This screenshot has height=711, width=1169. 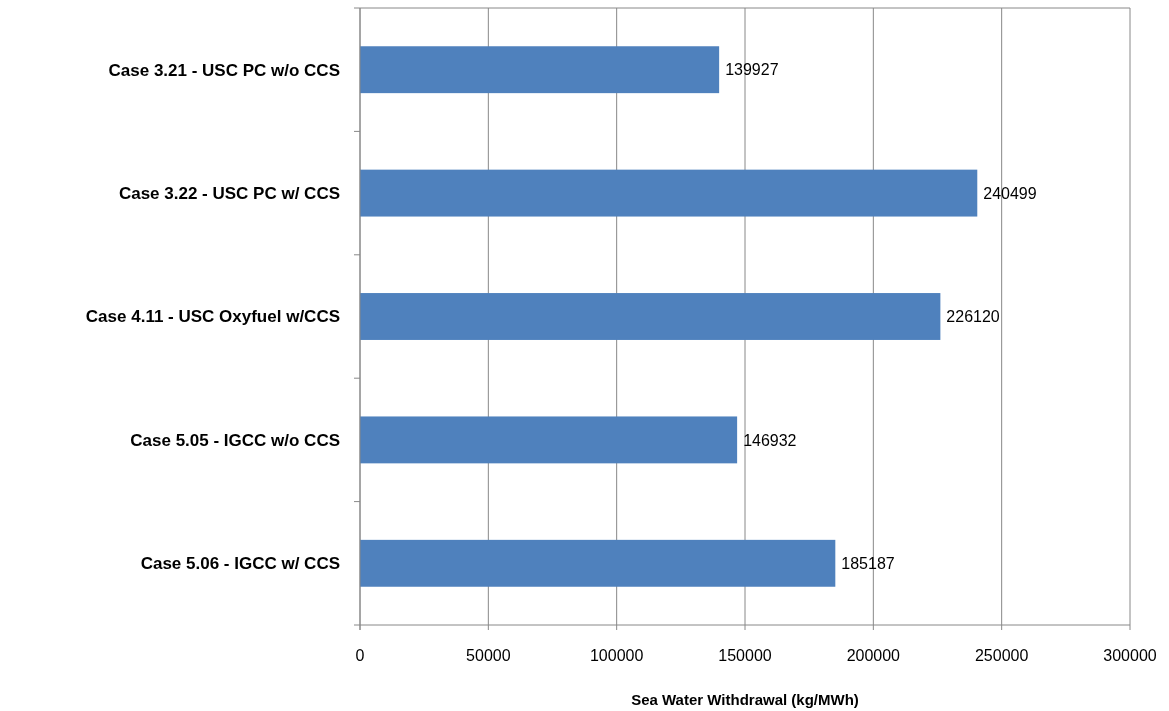 I want to click on x-tick-label: 300000, so click(x=1130, y=655).